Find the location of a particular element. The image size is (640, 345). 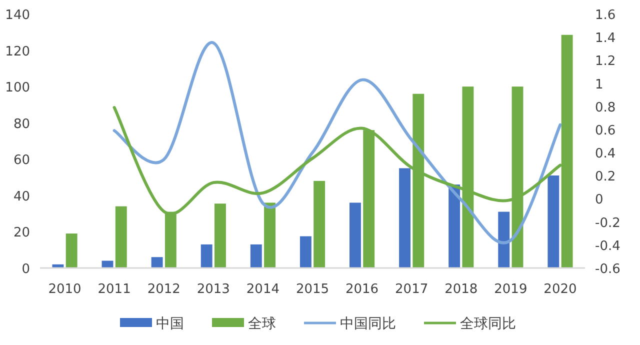

x-tick-label: 2017 is located at coordinates (411, 289).